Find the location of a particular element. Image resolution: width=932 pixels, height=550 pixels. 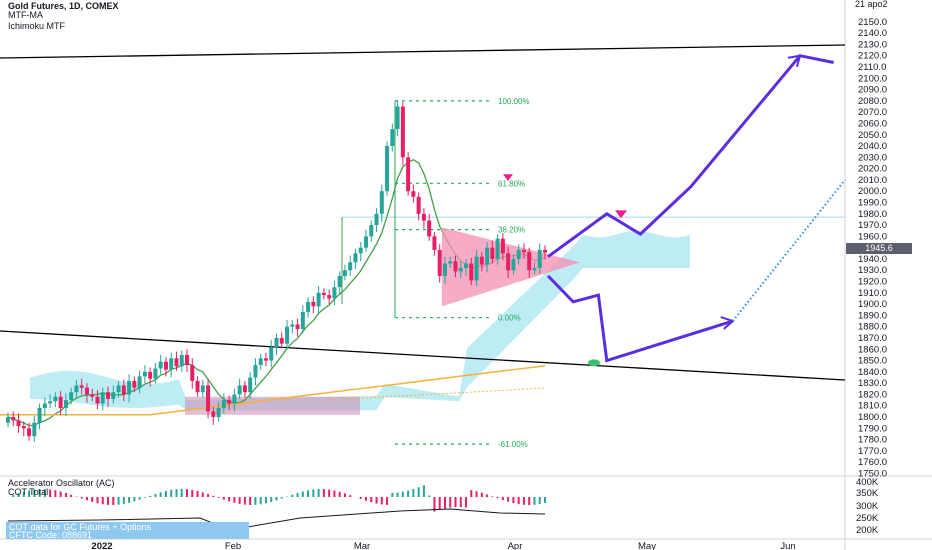

price-tick-label: 1960.0 is located at coordinates (872, 236).